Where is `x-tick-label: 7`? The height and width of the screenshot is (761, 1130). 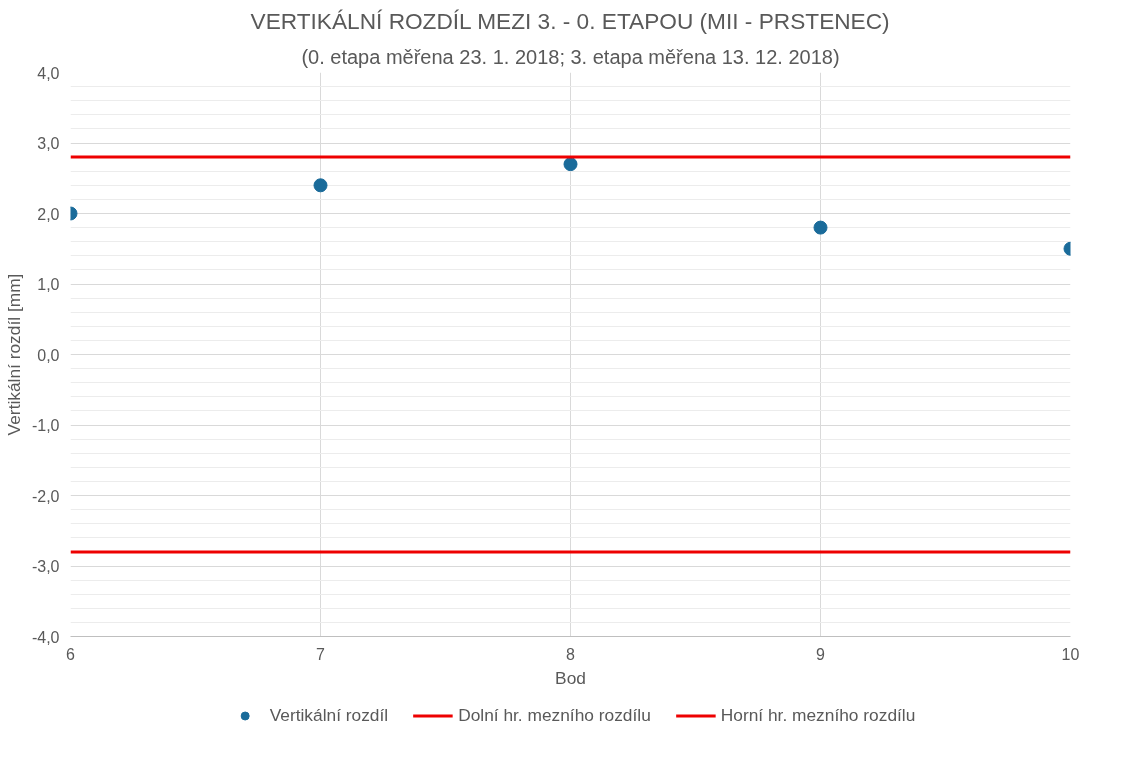
x-tick-label: 7 is located at coordinates (321, 654).